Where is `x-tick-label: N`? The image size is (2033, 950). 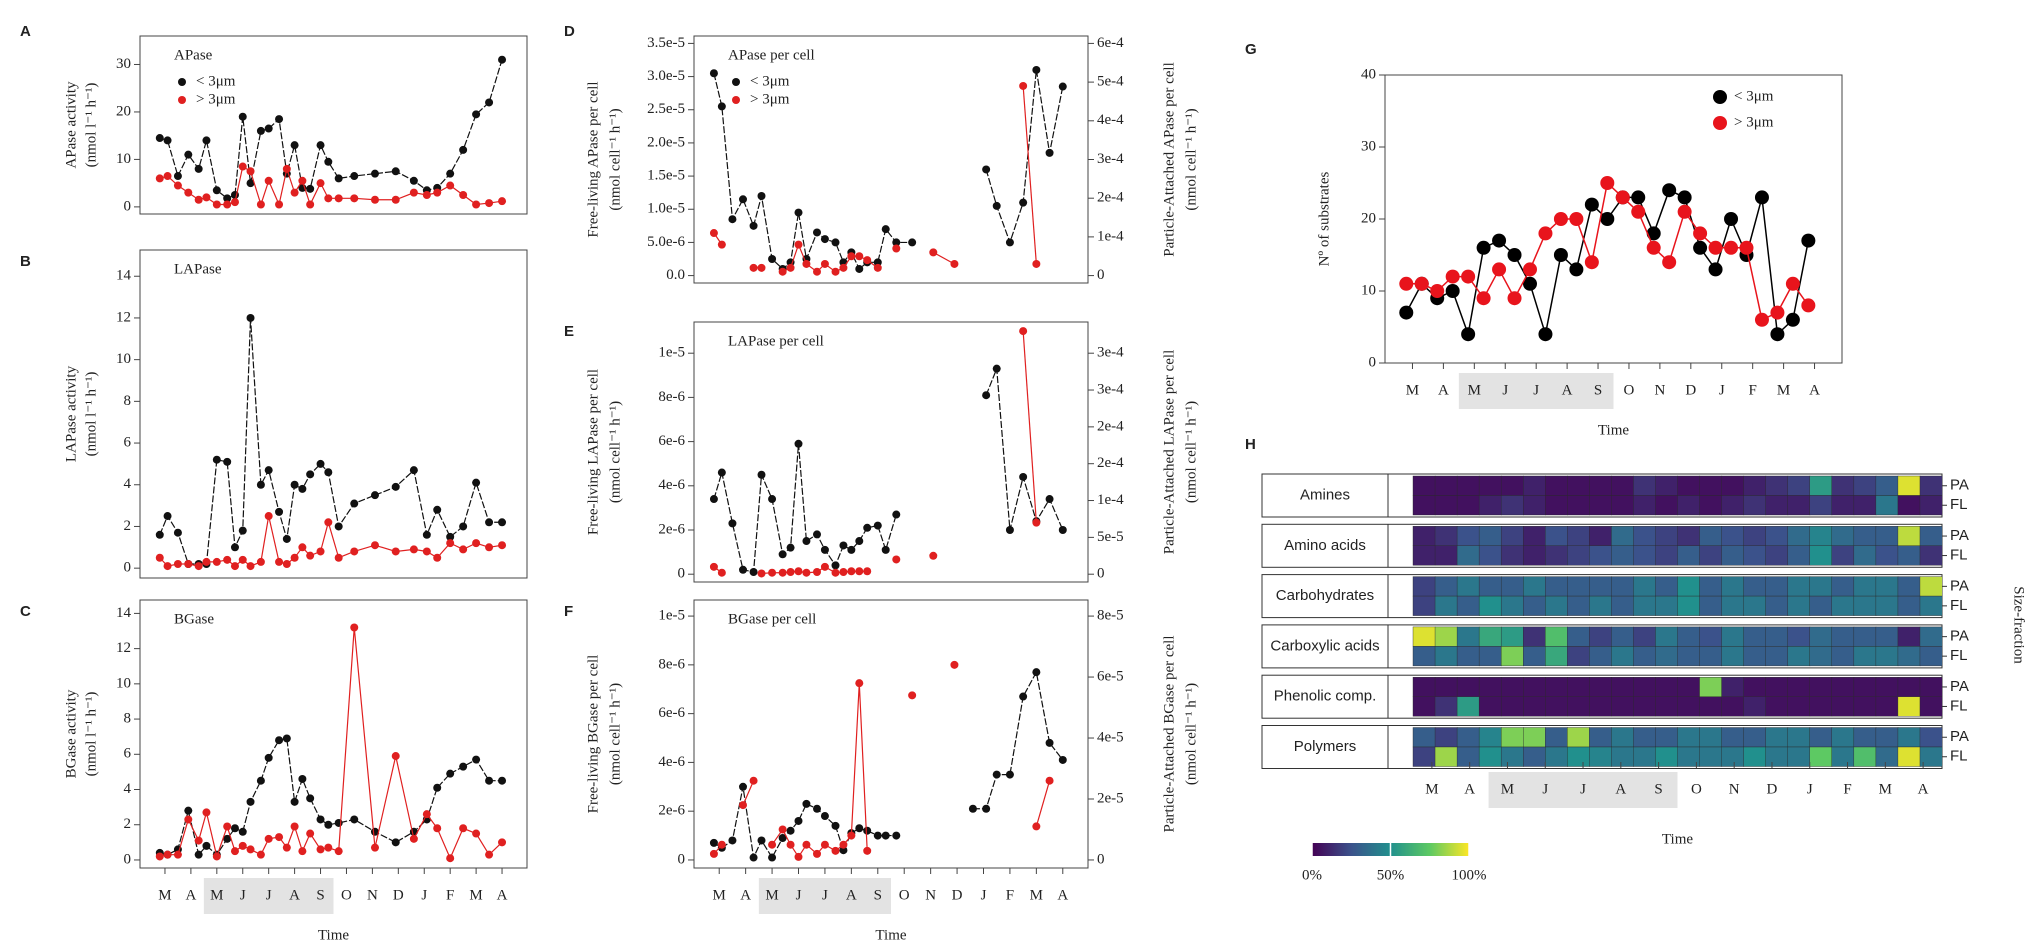 x-tick-label: N is located at coordinates (1659, 390).